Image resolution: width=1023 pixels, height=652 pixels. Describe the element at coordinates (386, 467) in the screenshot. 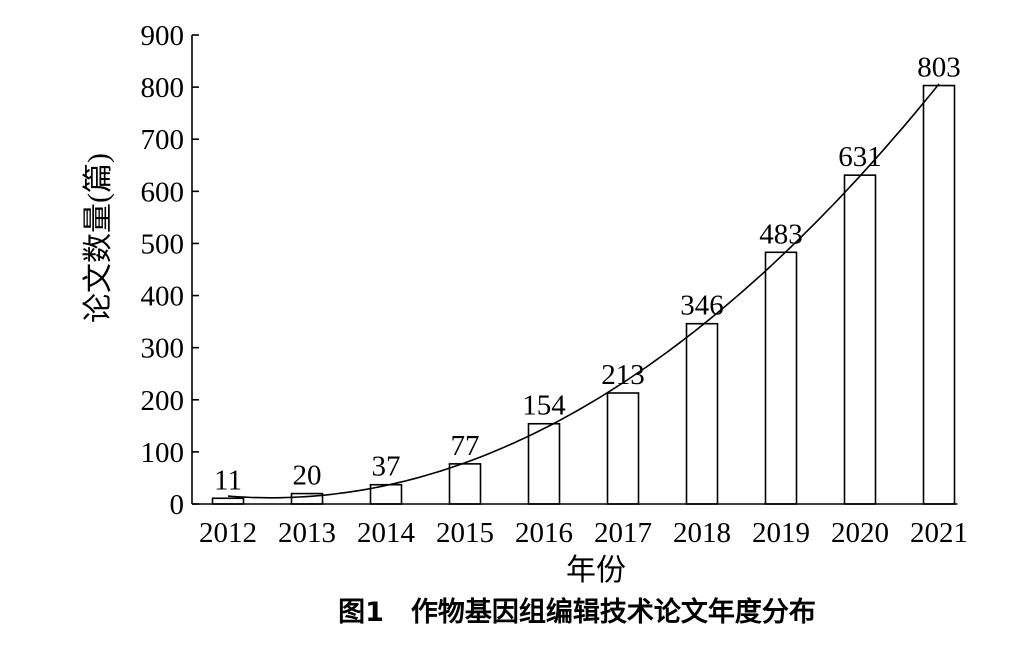

I see `data-label: 37` at that location.